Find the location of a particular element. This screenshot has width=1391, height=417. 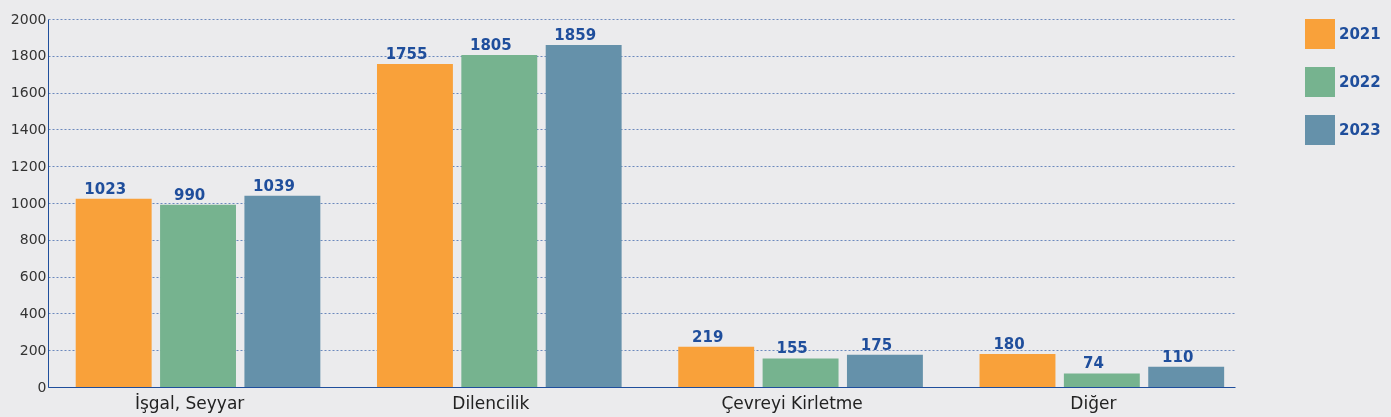

y-tick-label: 1400 is located at coordinates (28, 128).